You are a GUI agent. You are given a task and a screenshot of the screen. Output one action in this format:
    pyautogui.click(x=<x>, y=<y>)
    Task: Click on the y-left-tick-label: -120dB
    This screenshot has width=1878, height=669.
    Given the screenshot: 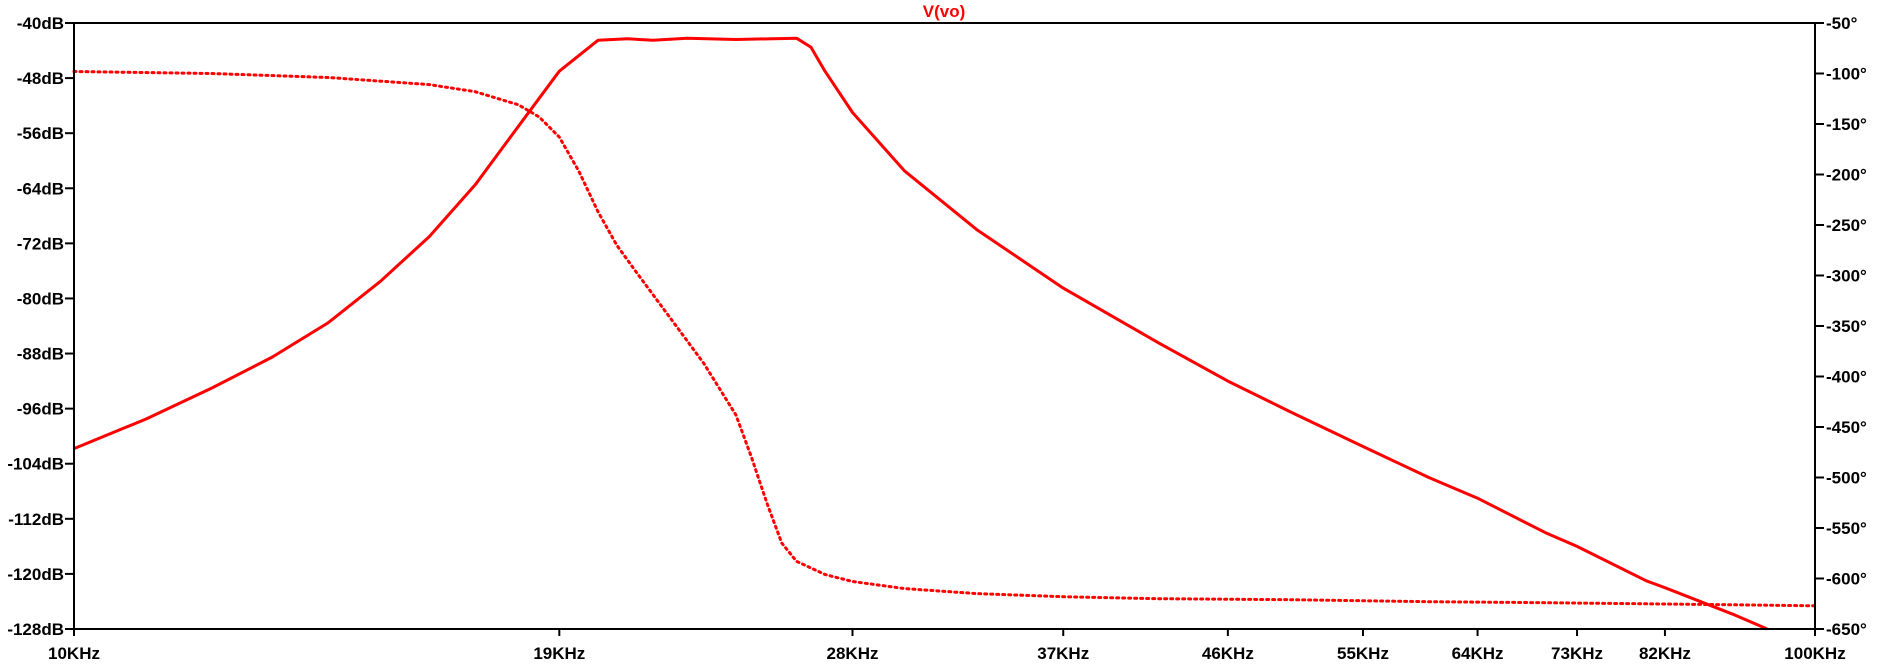 What is the action you would take?
    pyautogui.click(x=35, y=574)
    